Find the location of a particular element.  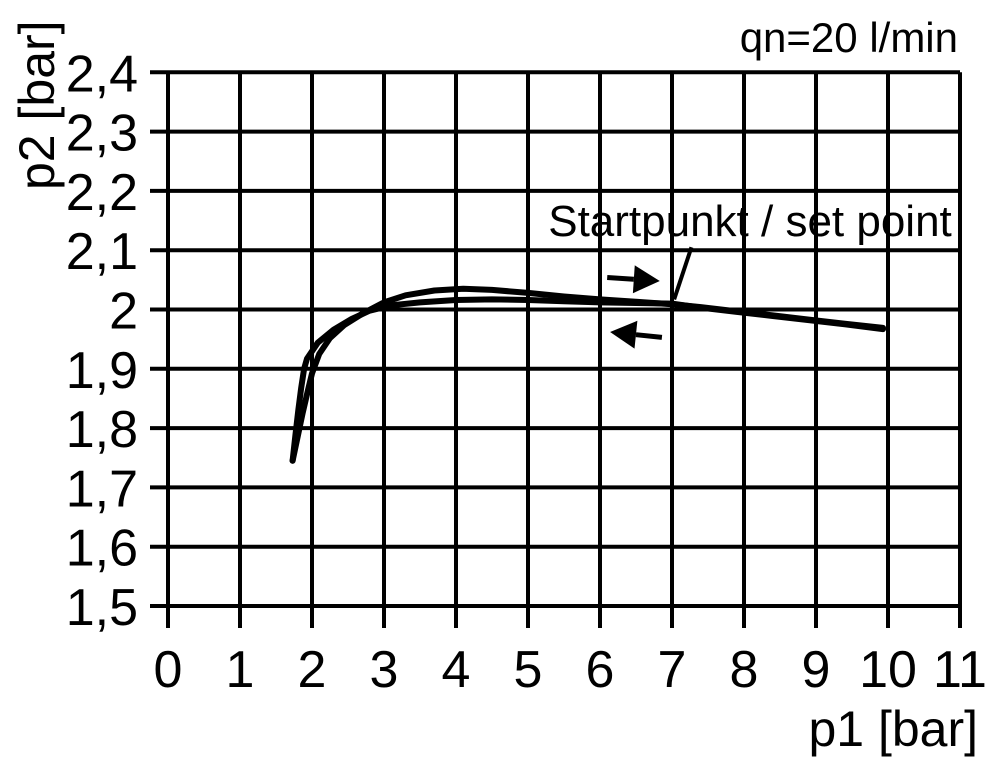

arrow-left-icon-shaft is located at coordinates (649, 336).